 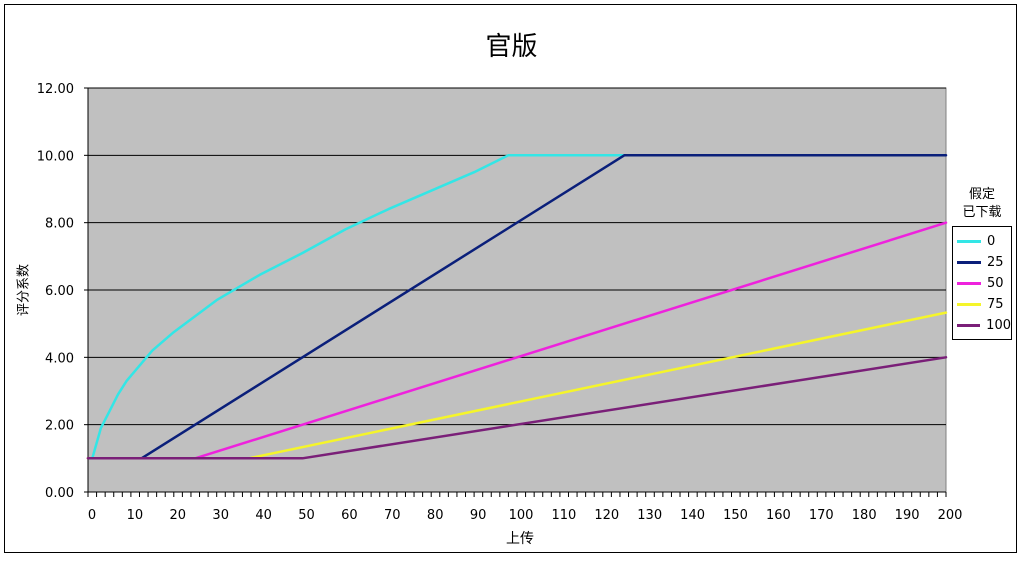 I want to click on x-tick-label: 180, so click(x=864, y=515).